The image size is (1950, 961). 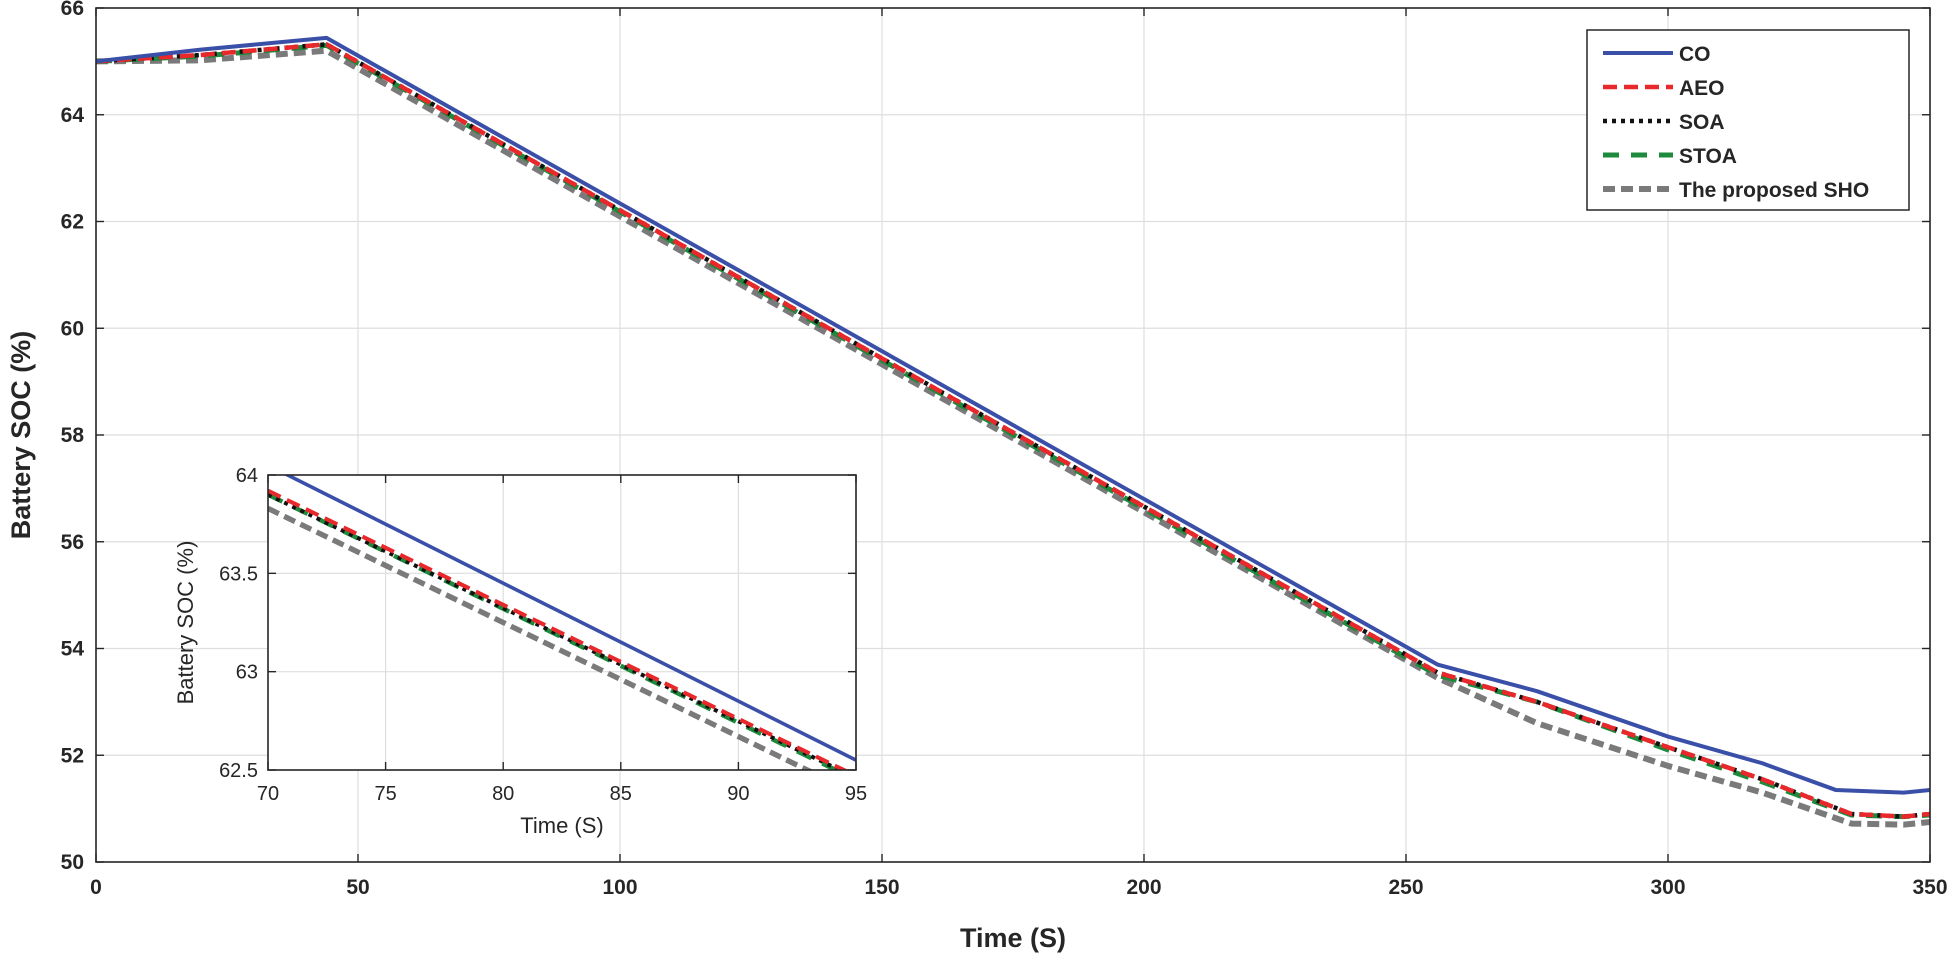 What do you see at coordinates (621, 794) in the screenshot?
I see `inset-x-tick-label: 85` at bounding box center [621, 794].